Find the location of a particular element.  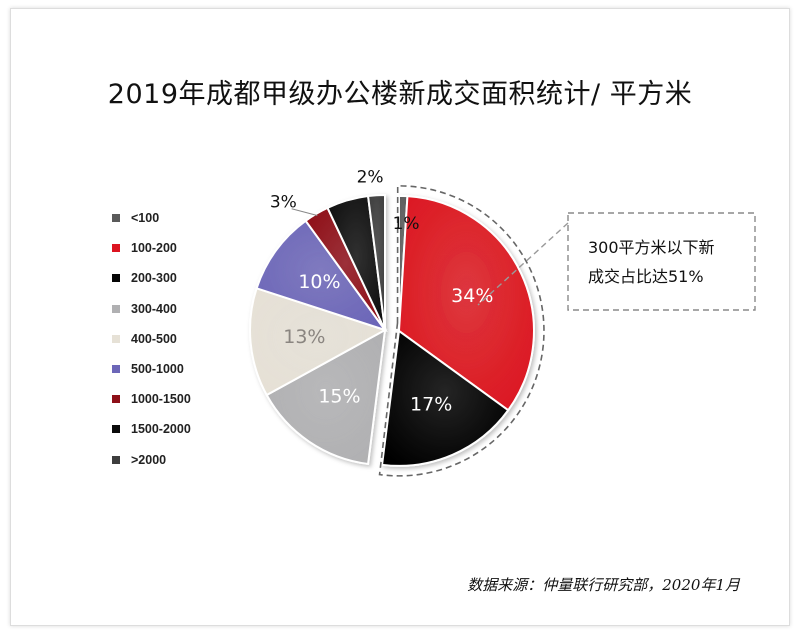

callout-text: 成交占比达51% is located at coordinates (646, 276).